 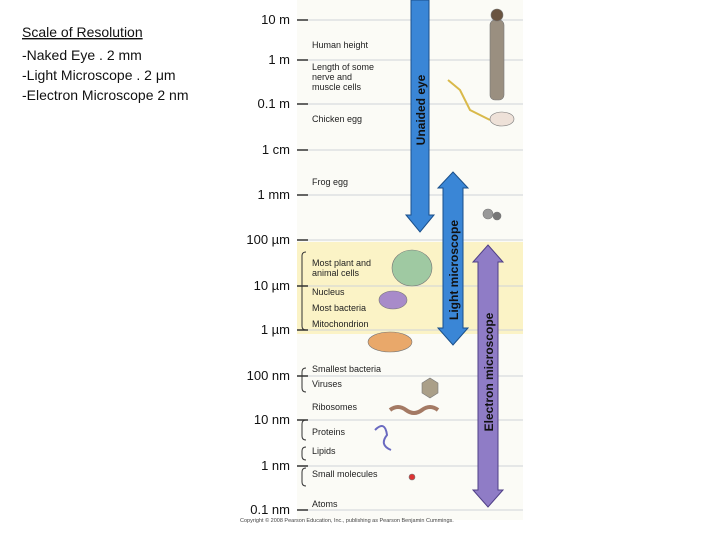 I want to click on item-label: Lipids, so click(x=324, y=451).